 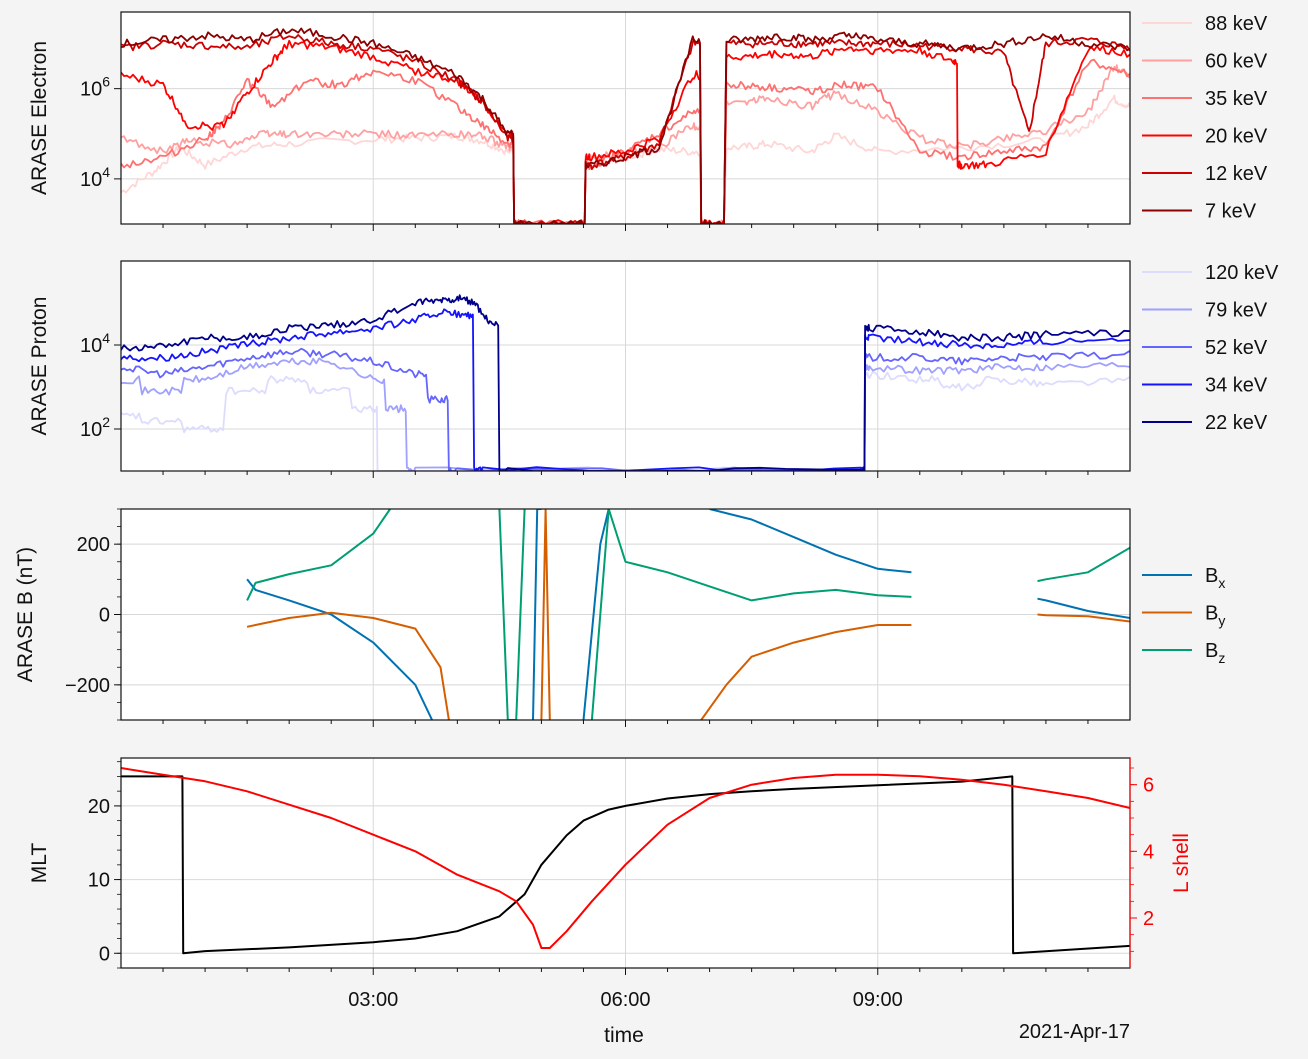 I want to click on x-axis-label: time, so click(x=624, y=1035).